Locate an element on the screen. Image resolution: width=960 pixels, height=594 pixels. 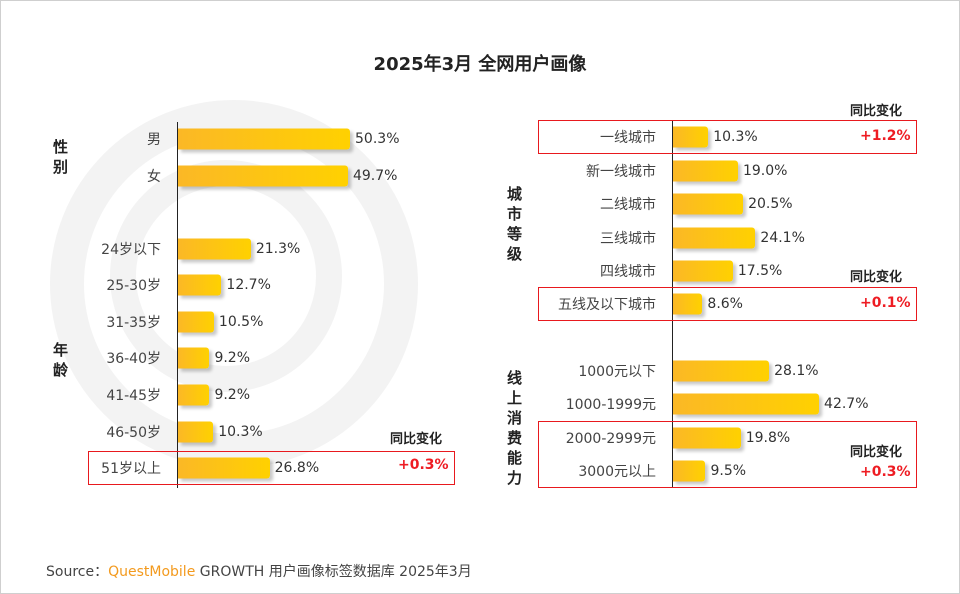
value-label: 49.7% is located at coordinates (375, 176).